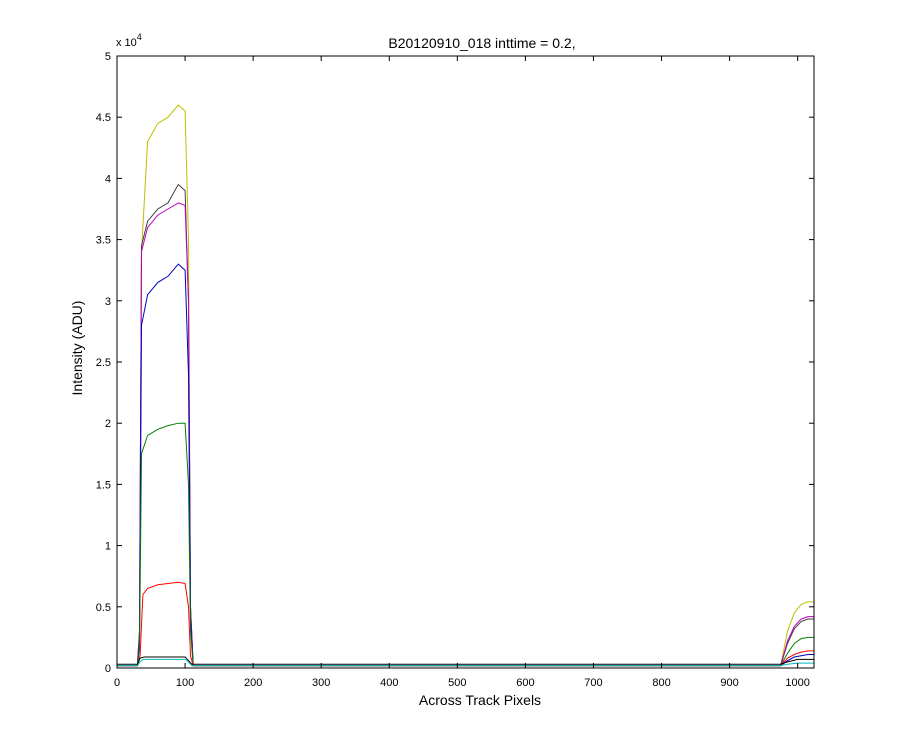  Describe the element at coordinates (797, 683) in the screenshot. I see `x-tick-label: 1000` at that location.